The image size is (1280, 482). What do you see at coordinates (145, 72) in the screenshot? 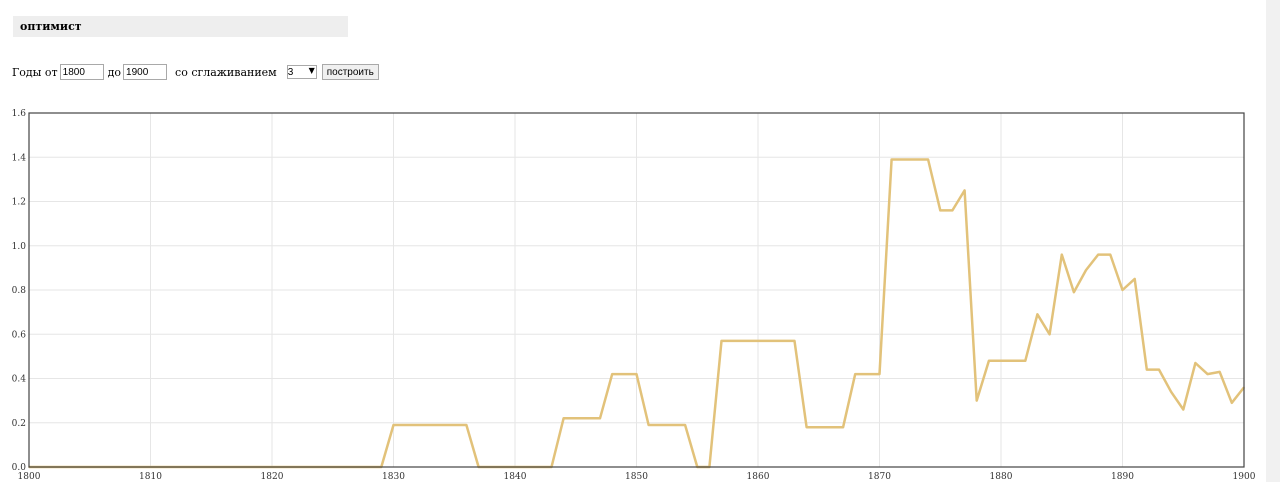
I see `year-to-input` at bounding box center [145, 72].